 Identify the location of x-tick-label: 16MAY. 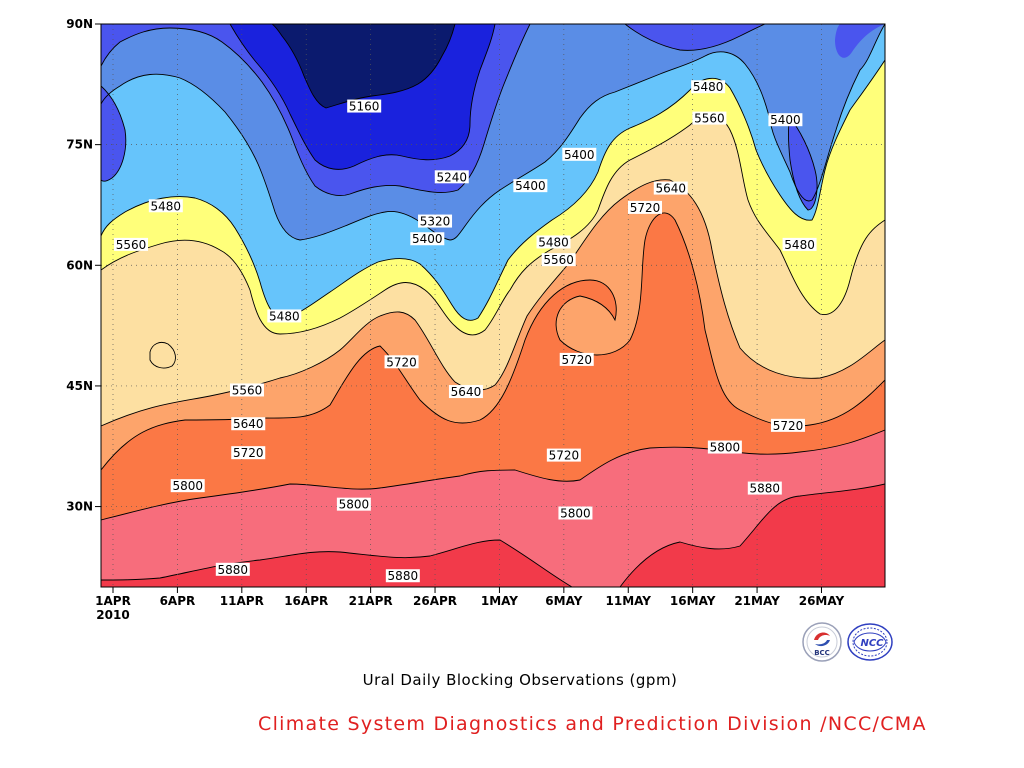
(693, 601).